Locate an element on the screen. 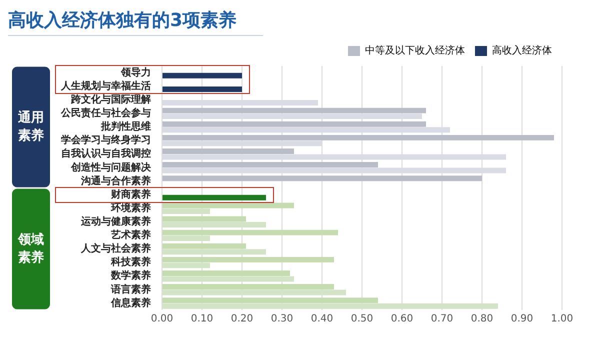  y-tick-label: 环境素养 is located at coordinates (130, 208).